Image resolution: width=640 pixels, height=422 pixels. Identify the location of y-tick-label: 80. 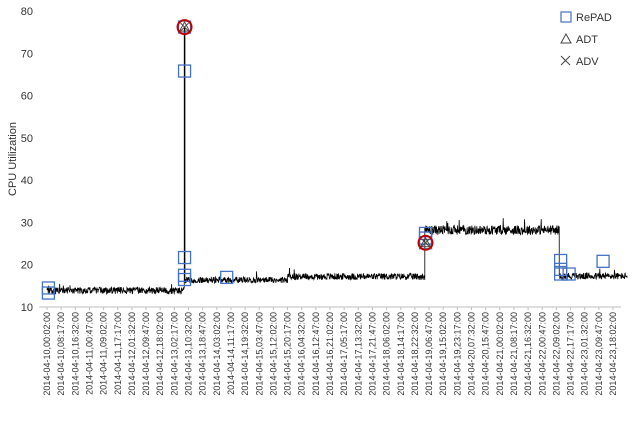
(27, 12).